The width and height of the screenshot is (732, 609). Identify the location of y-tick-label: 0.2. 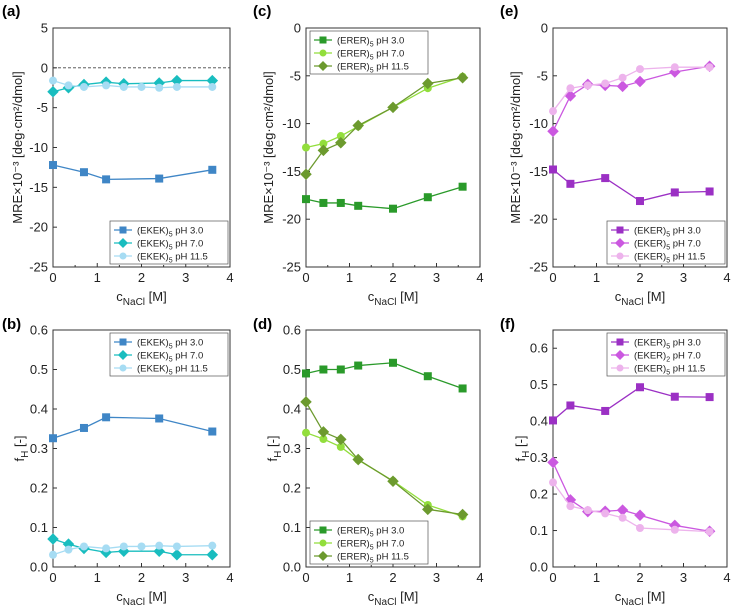
(292, 488).